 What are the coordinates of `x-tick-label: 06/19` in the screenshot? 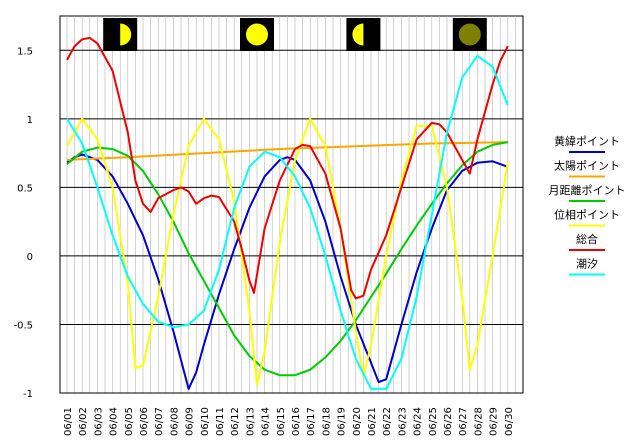 It's located at (342, 421).